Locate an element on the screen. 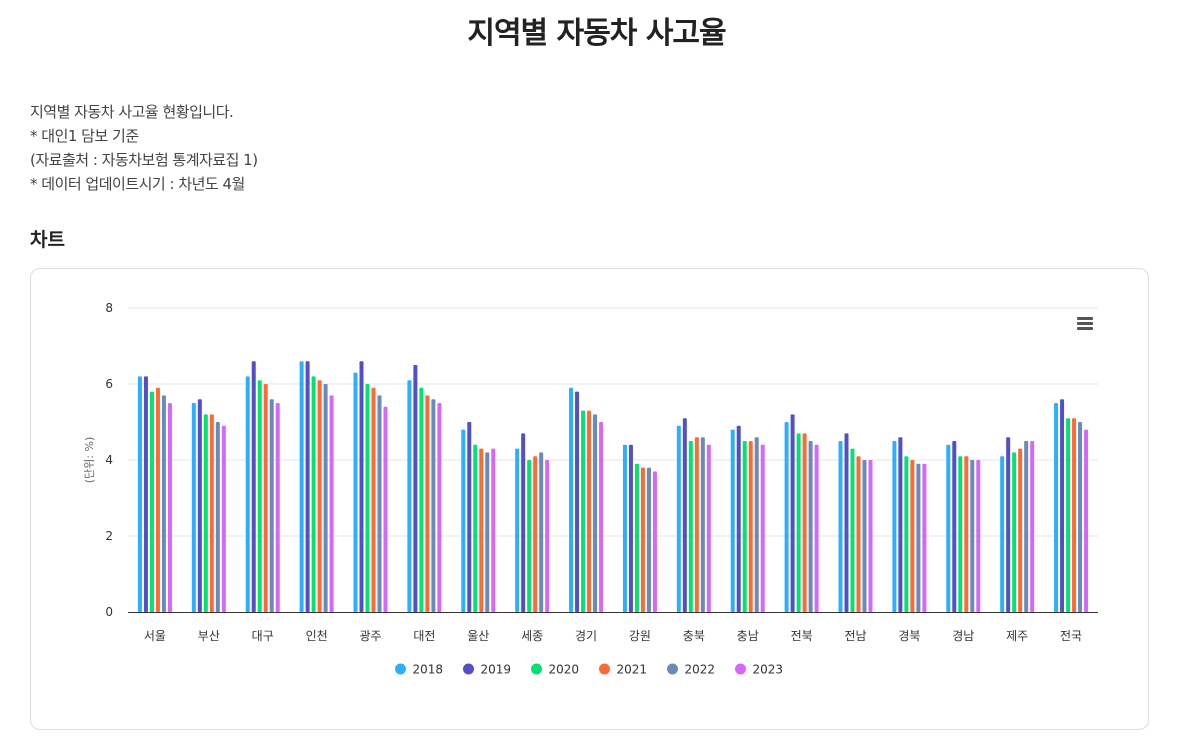 This screenshot has height=747, width=1193. bar-2018-전국 is located at coordinates (1056, 507).